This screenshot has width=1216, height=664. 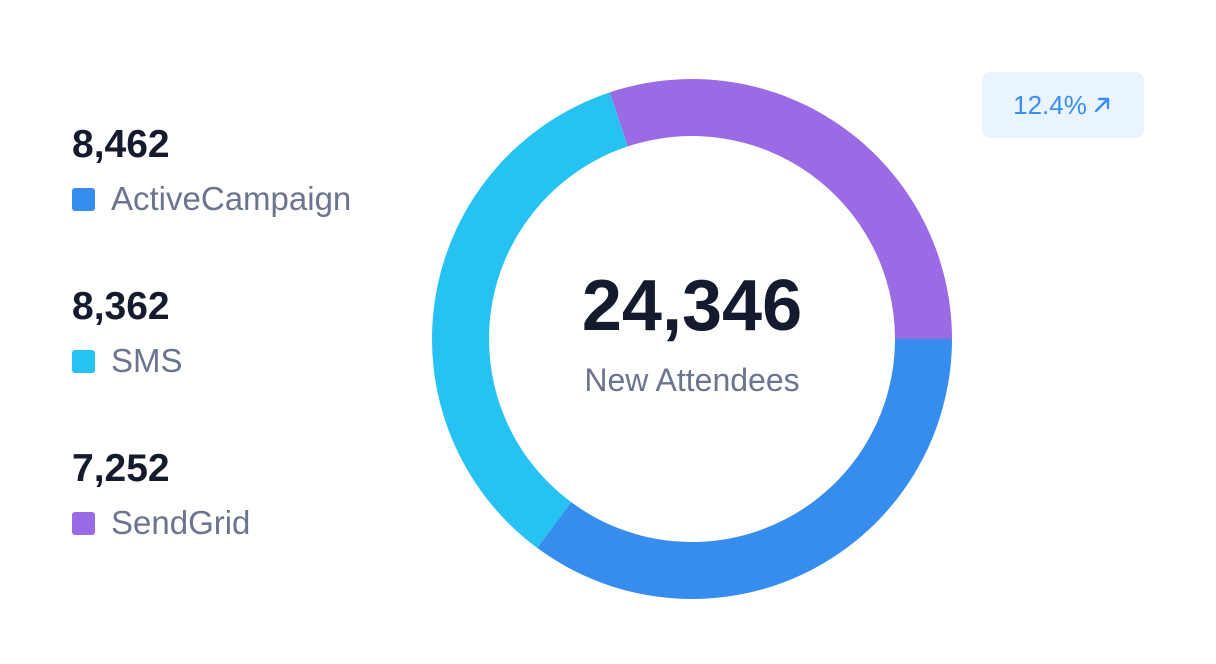 What do you see at coordinates (692, 380) in the screenshot?
I see `total-label: New Attendees` at bounding box center [692, 380].